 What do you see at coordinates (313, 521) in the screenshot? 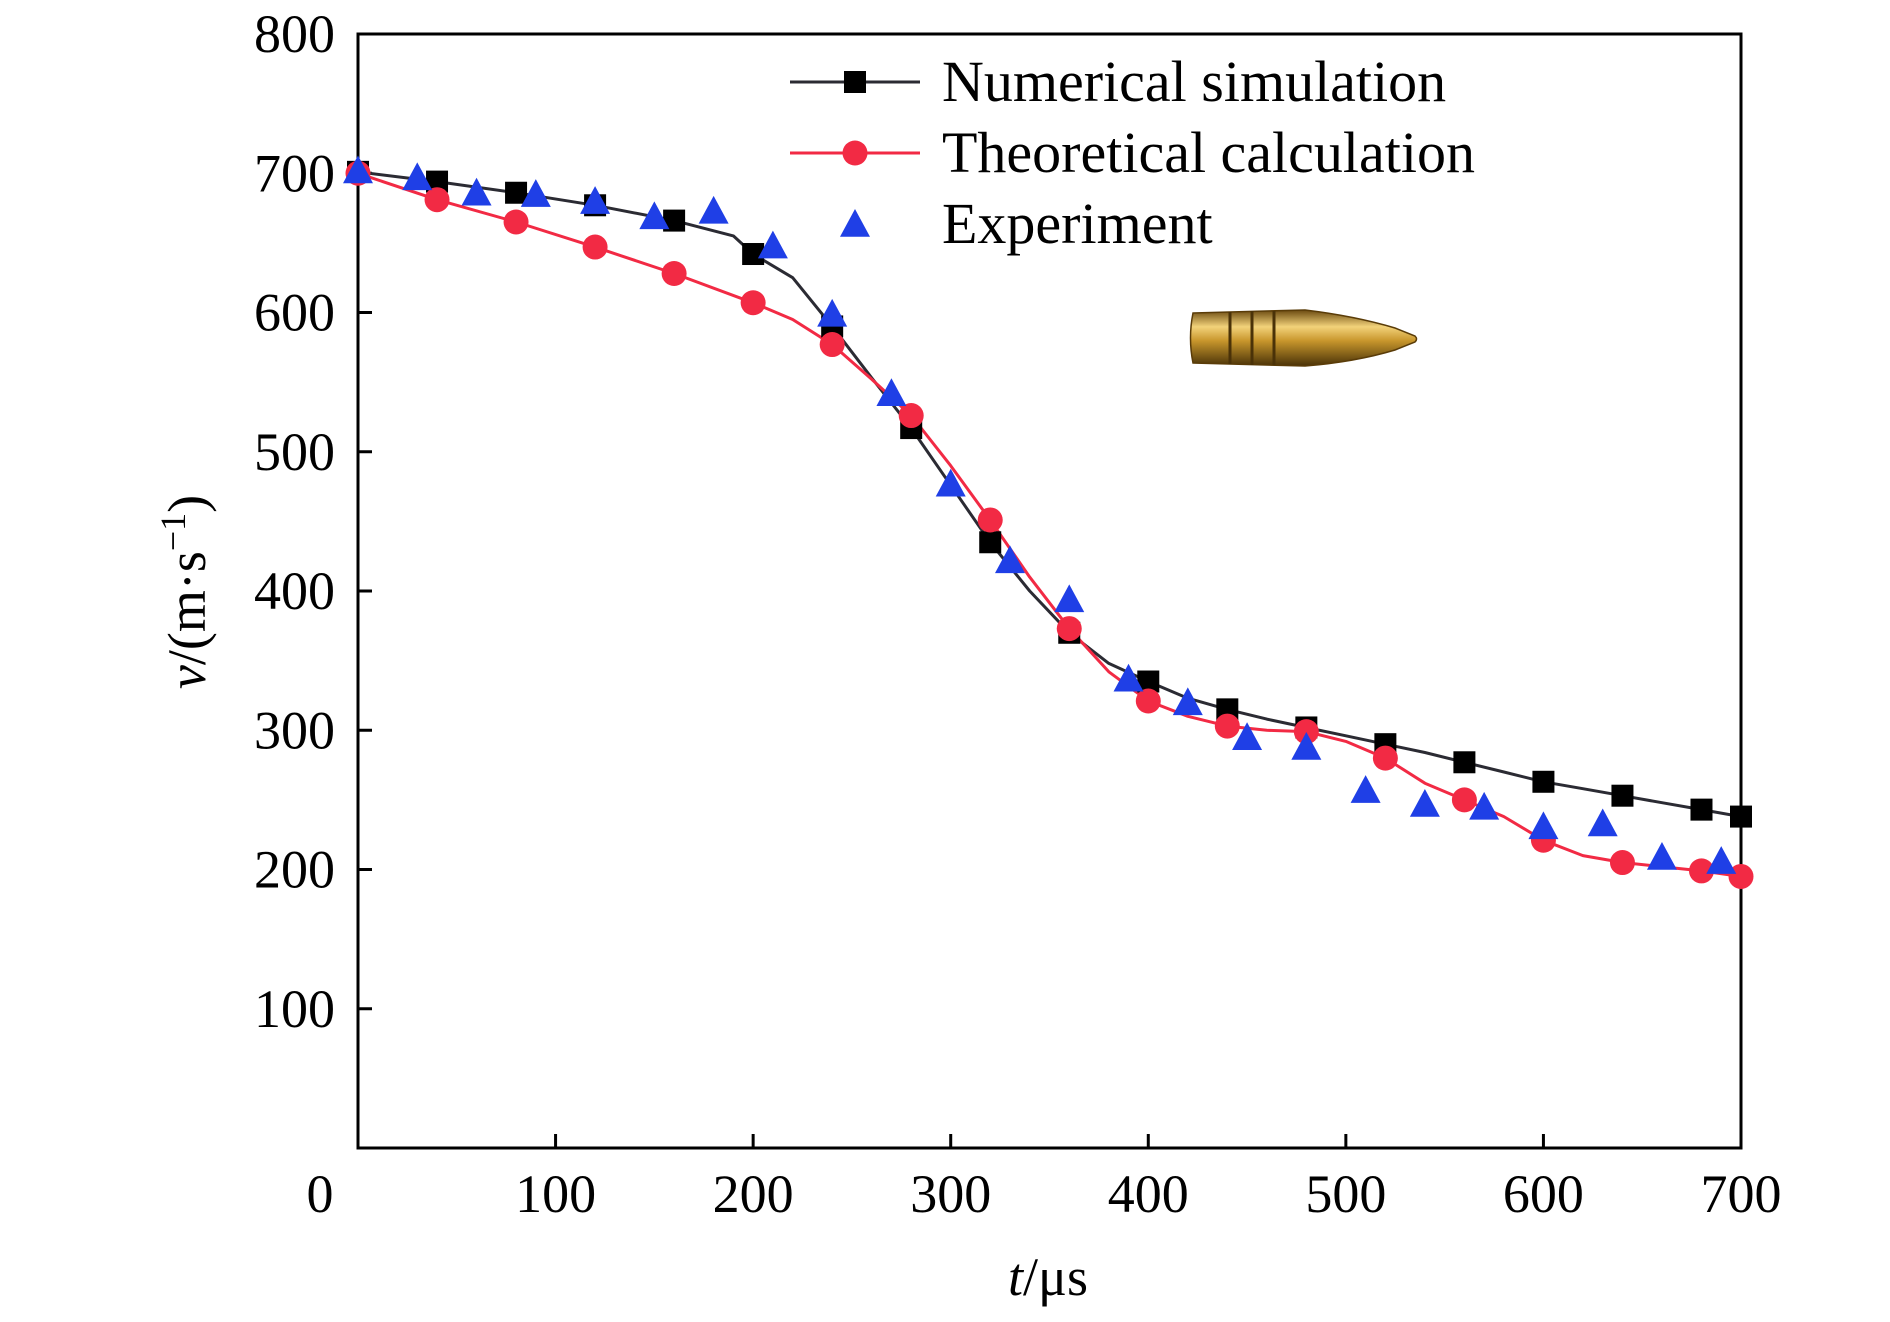
I see `y-axis-ticks: 100 200 300 400 500 600 700 800` at bounding box center [313, 521].